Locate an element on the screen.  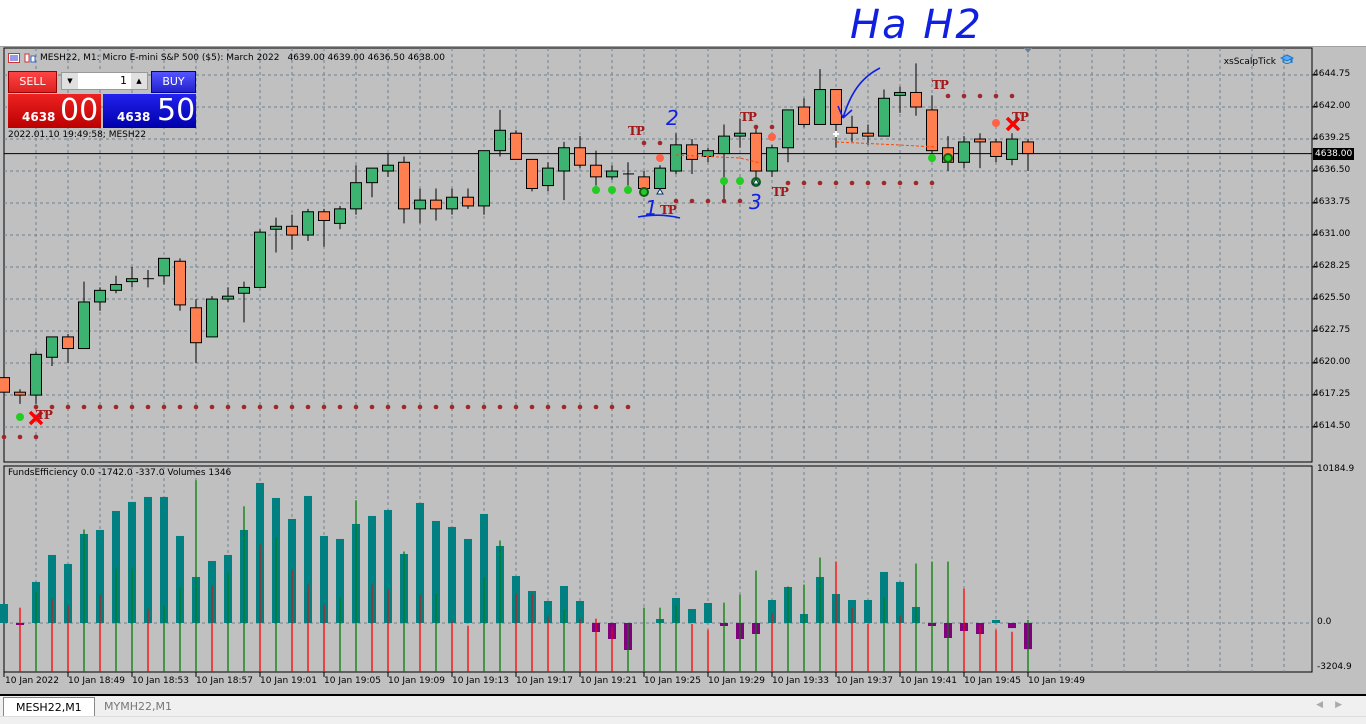
price-axis-label: 4617.25 is located at coordinates (1332, 394).